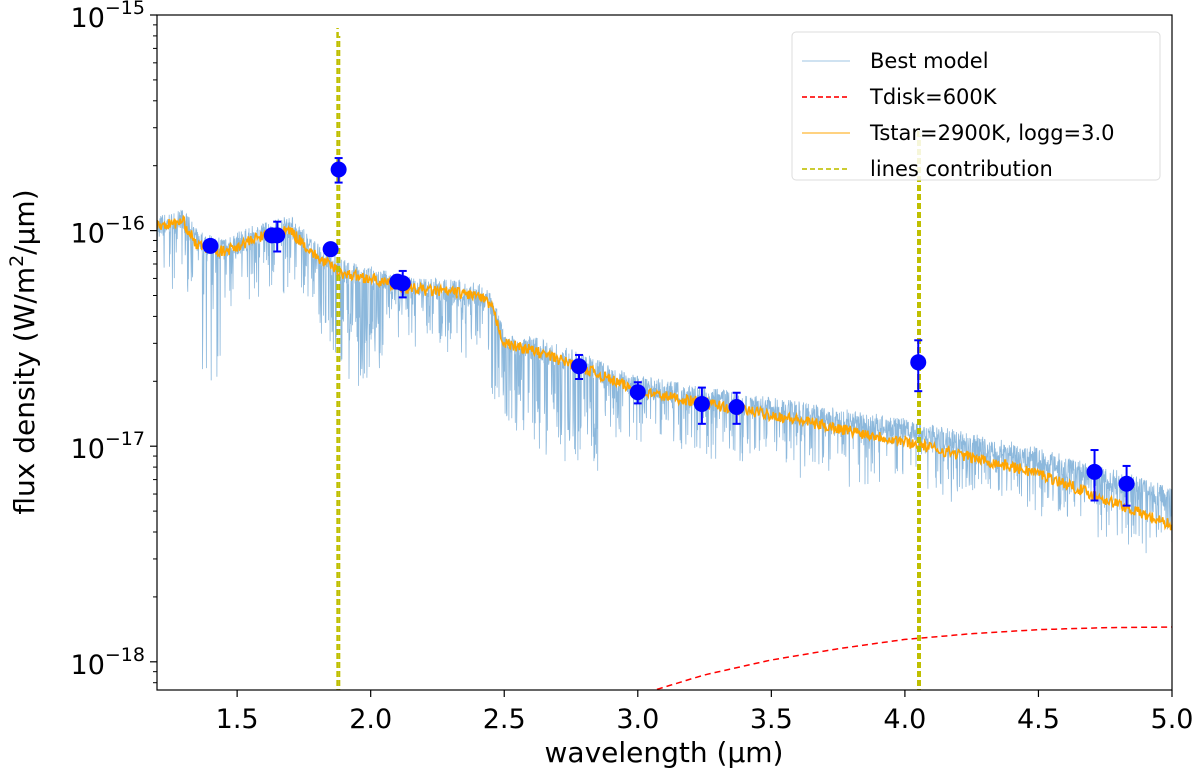 The height and width of the screenshot is (780, 1200). I want to click on x-tick-label: 4.0, so click(904, 719).